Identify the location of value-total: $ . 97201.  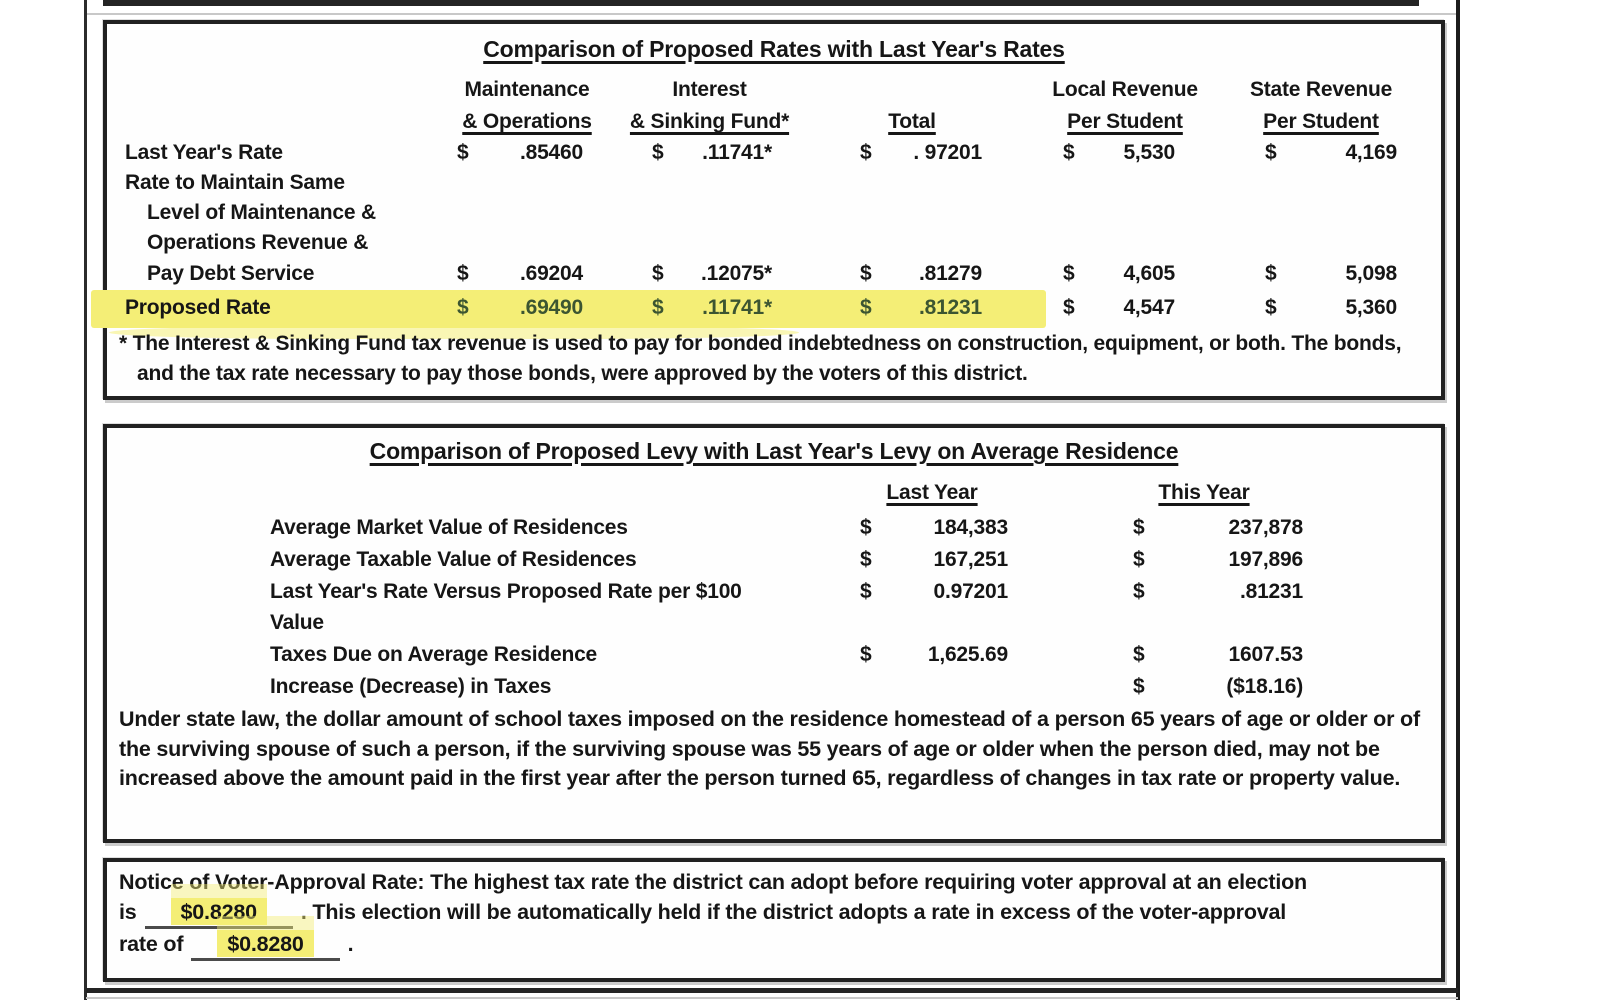
(921, 153).